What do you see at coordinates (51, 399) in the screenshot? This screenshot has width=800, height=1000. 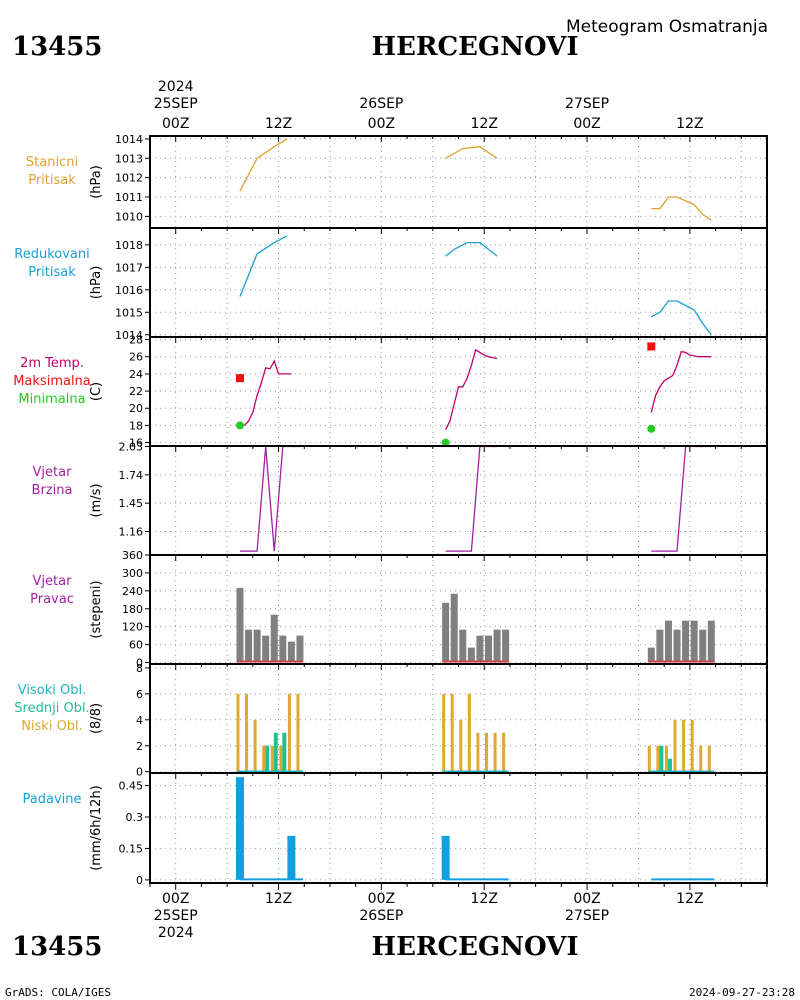 I see `panel-label: Minimalna` at bounding box center [51, 399].